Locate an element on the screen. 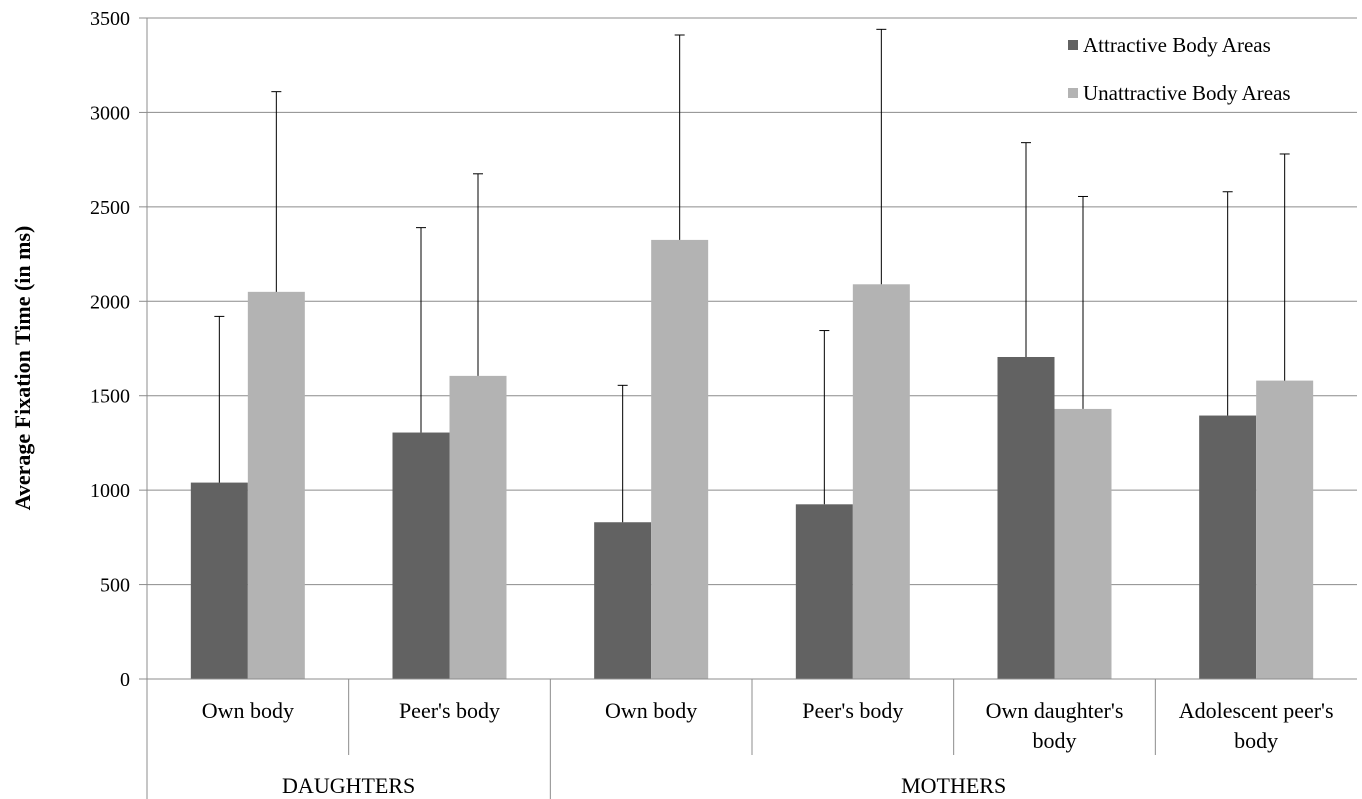 The width and height of the screenshot is (1362, 799). y-axis-label: Average Fixation Time (in ms) is located at coordinates (22, 368).